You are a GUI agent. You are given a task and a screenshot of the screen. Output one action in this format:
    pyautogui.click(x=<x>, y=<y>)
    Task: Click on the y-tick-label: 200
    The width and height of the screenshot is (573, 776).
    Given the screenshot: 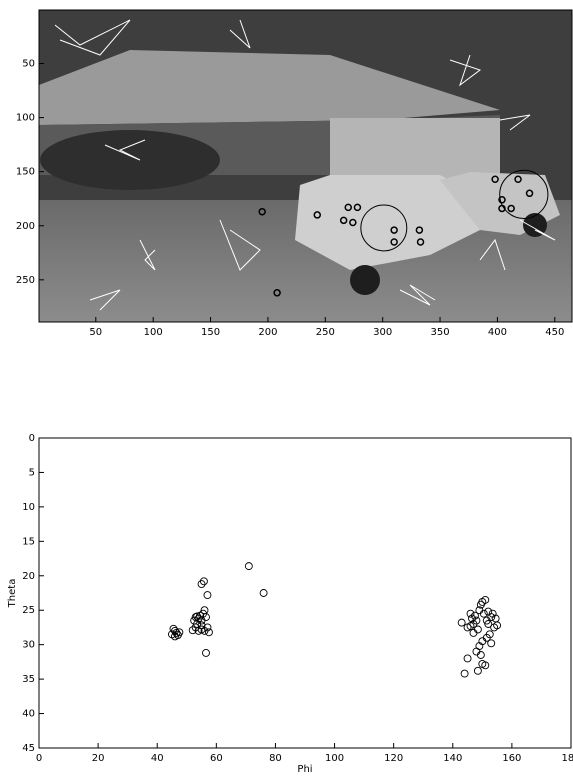 What is the action you would take?
    pyautogui.click(x=25, y=226)
    